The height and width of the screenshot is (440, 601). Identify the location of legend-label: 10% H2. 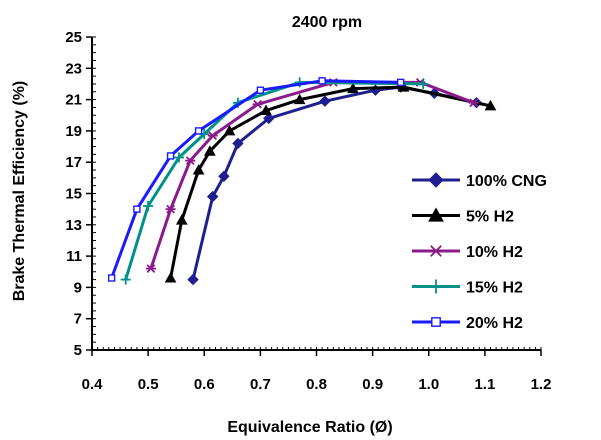
(494, 252).